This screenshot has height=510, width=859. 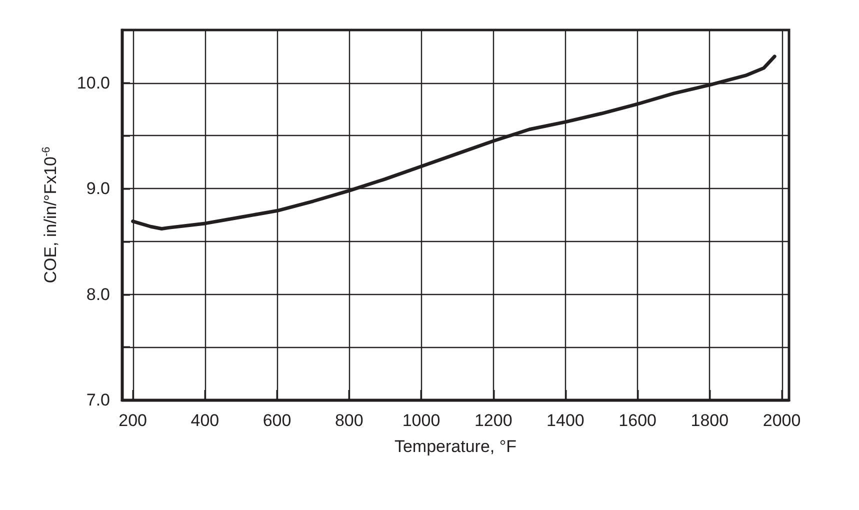 I want to click on x-tick-label: 200, so click(x=133, y=420).